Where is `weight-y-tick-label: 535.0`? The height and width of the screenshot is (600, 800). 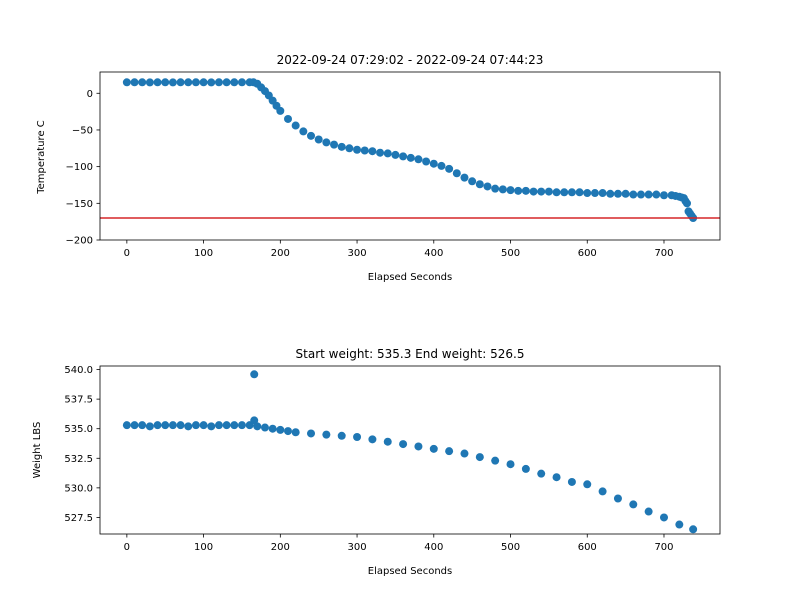 weight-y-tick-label: 535.0 is located at coordinates (78, 429).